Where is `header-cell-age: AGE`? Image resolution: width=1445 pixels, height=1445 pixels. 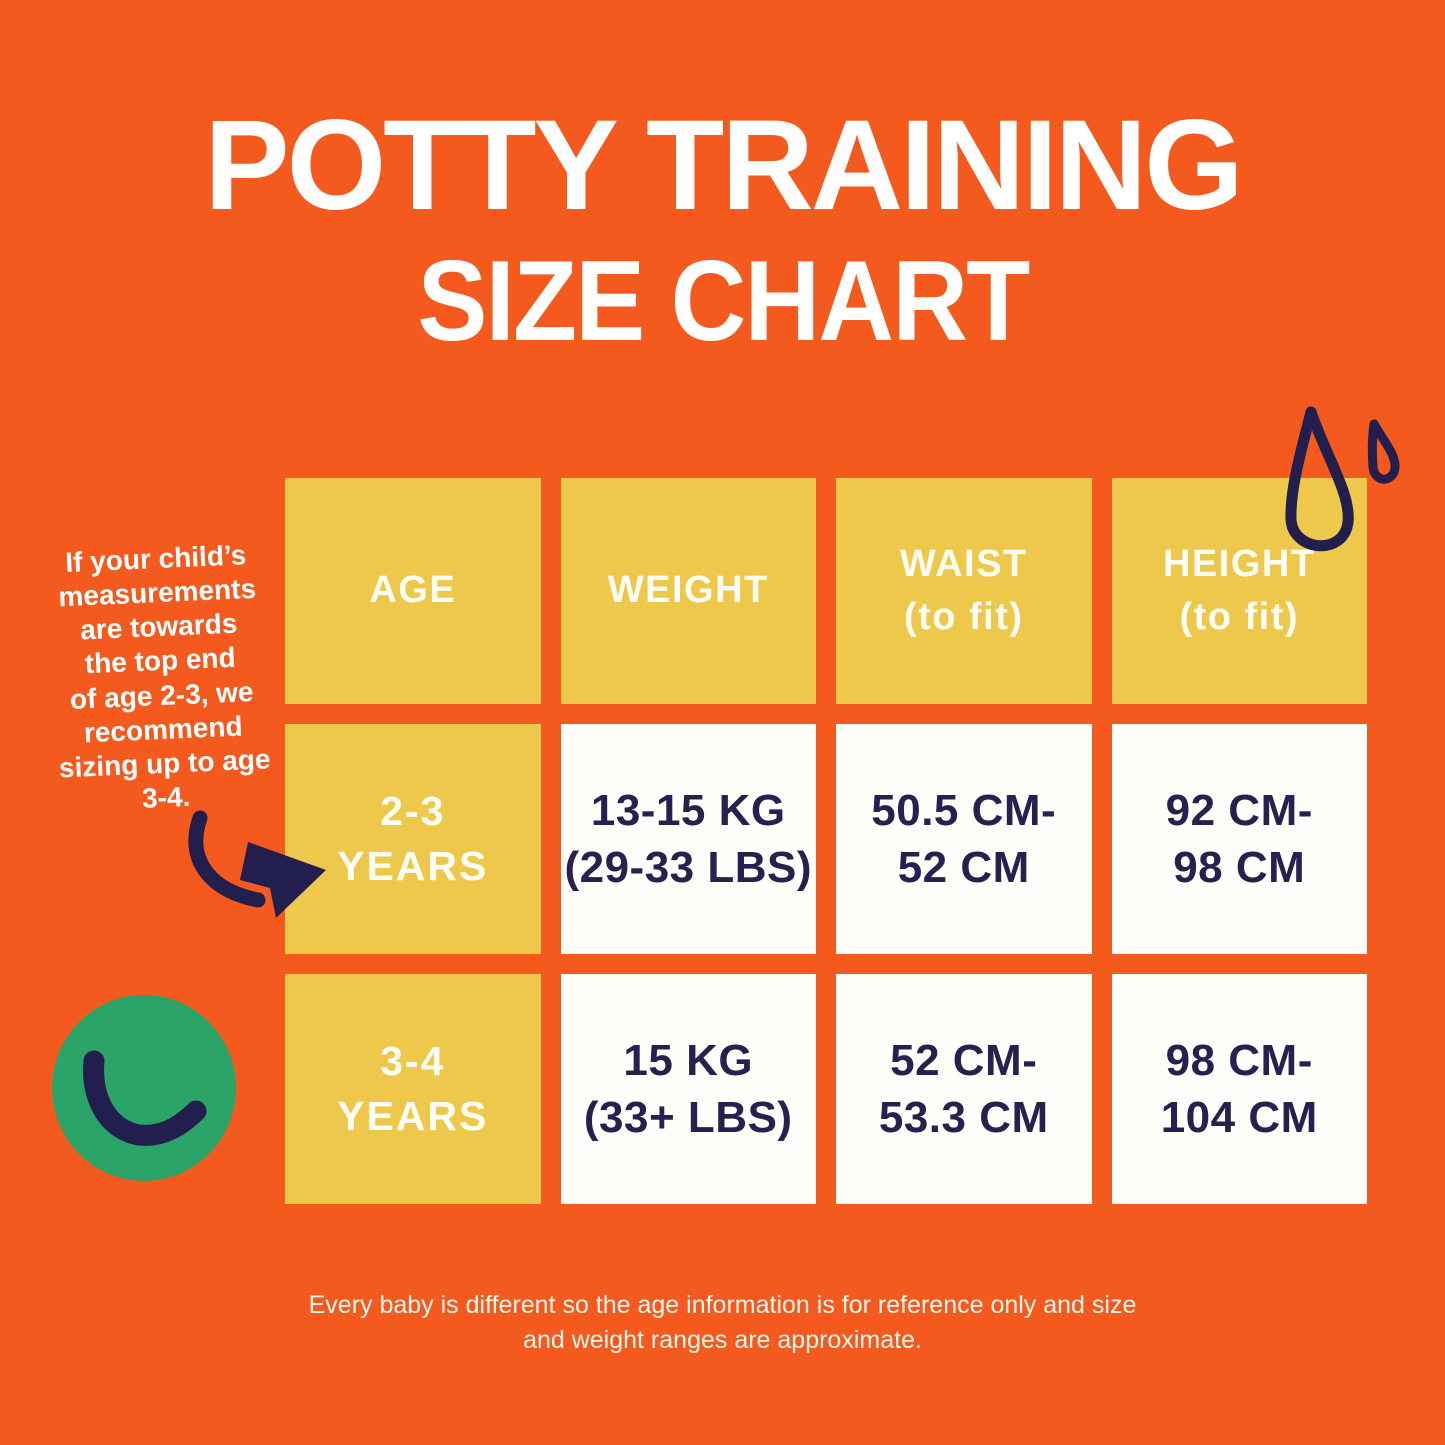
header-cell-age: AGE is located at coordinates (413, 591).